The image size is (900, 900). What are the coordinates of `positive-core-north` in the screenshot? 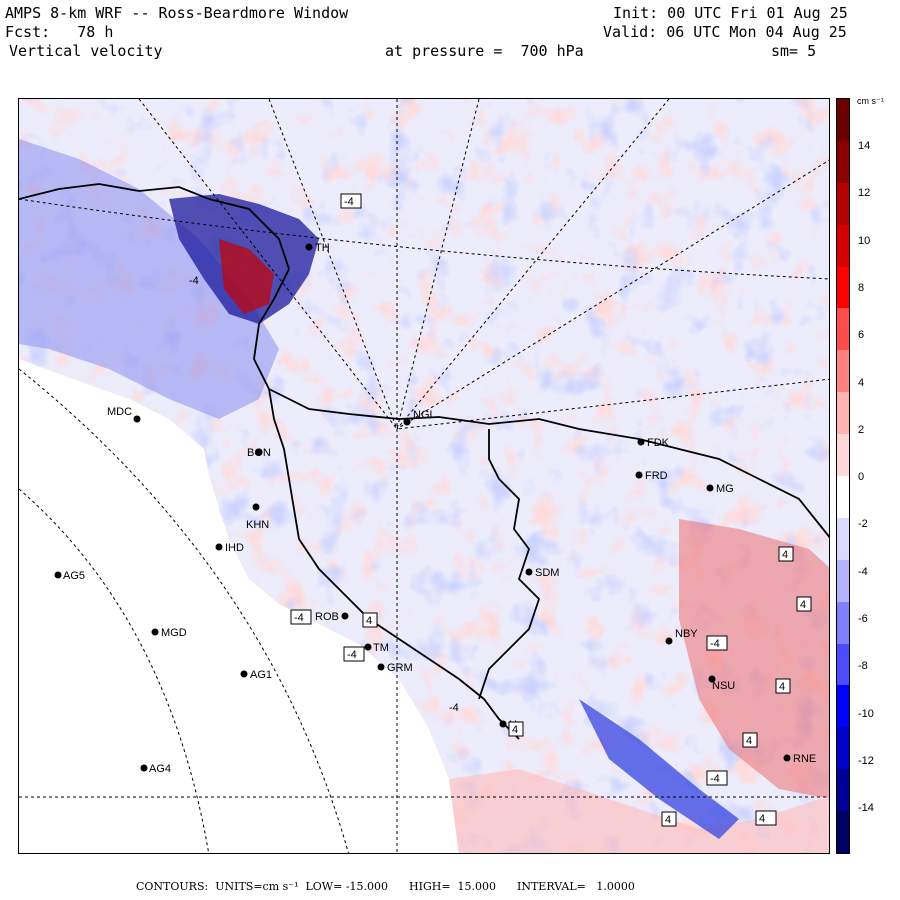 It's located at (246, 276).